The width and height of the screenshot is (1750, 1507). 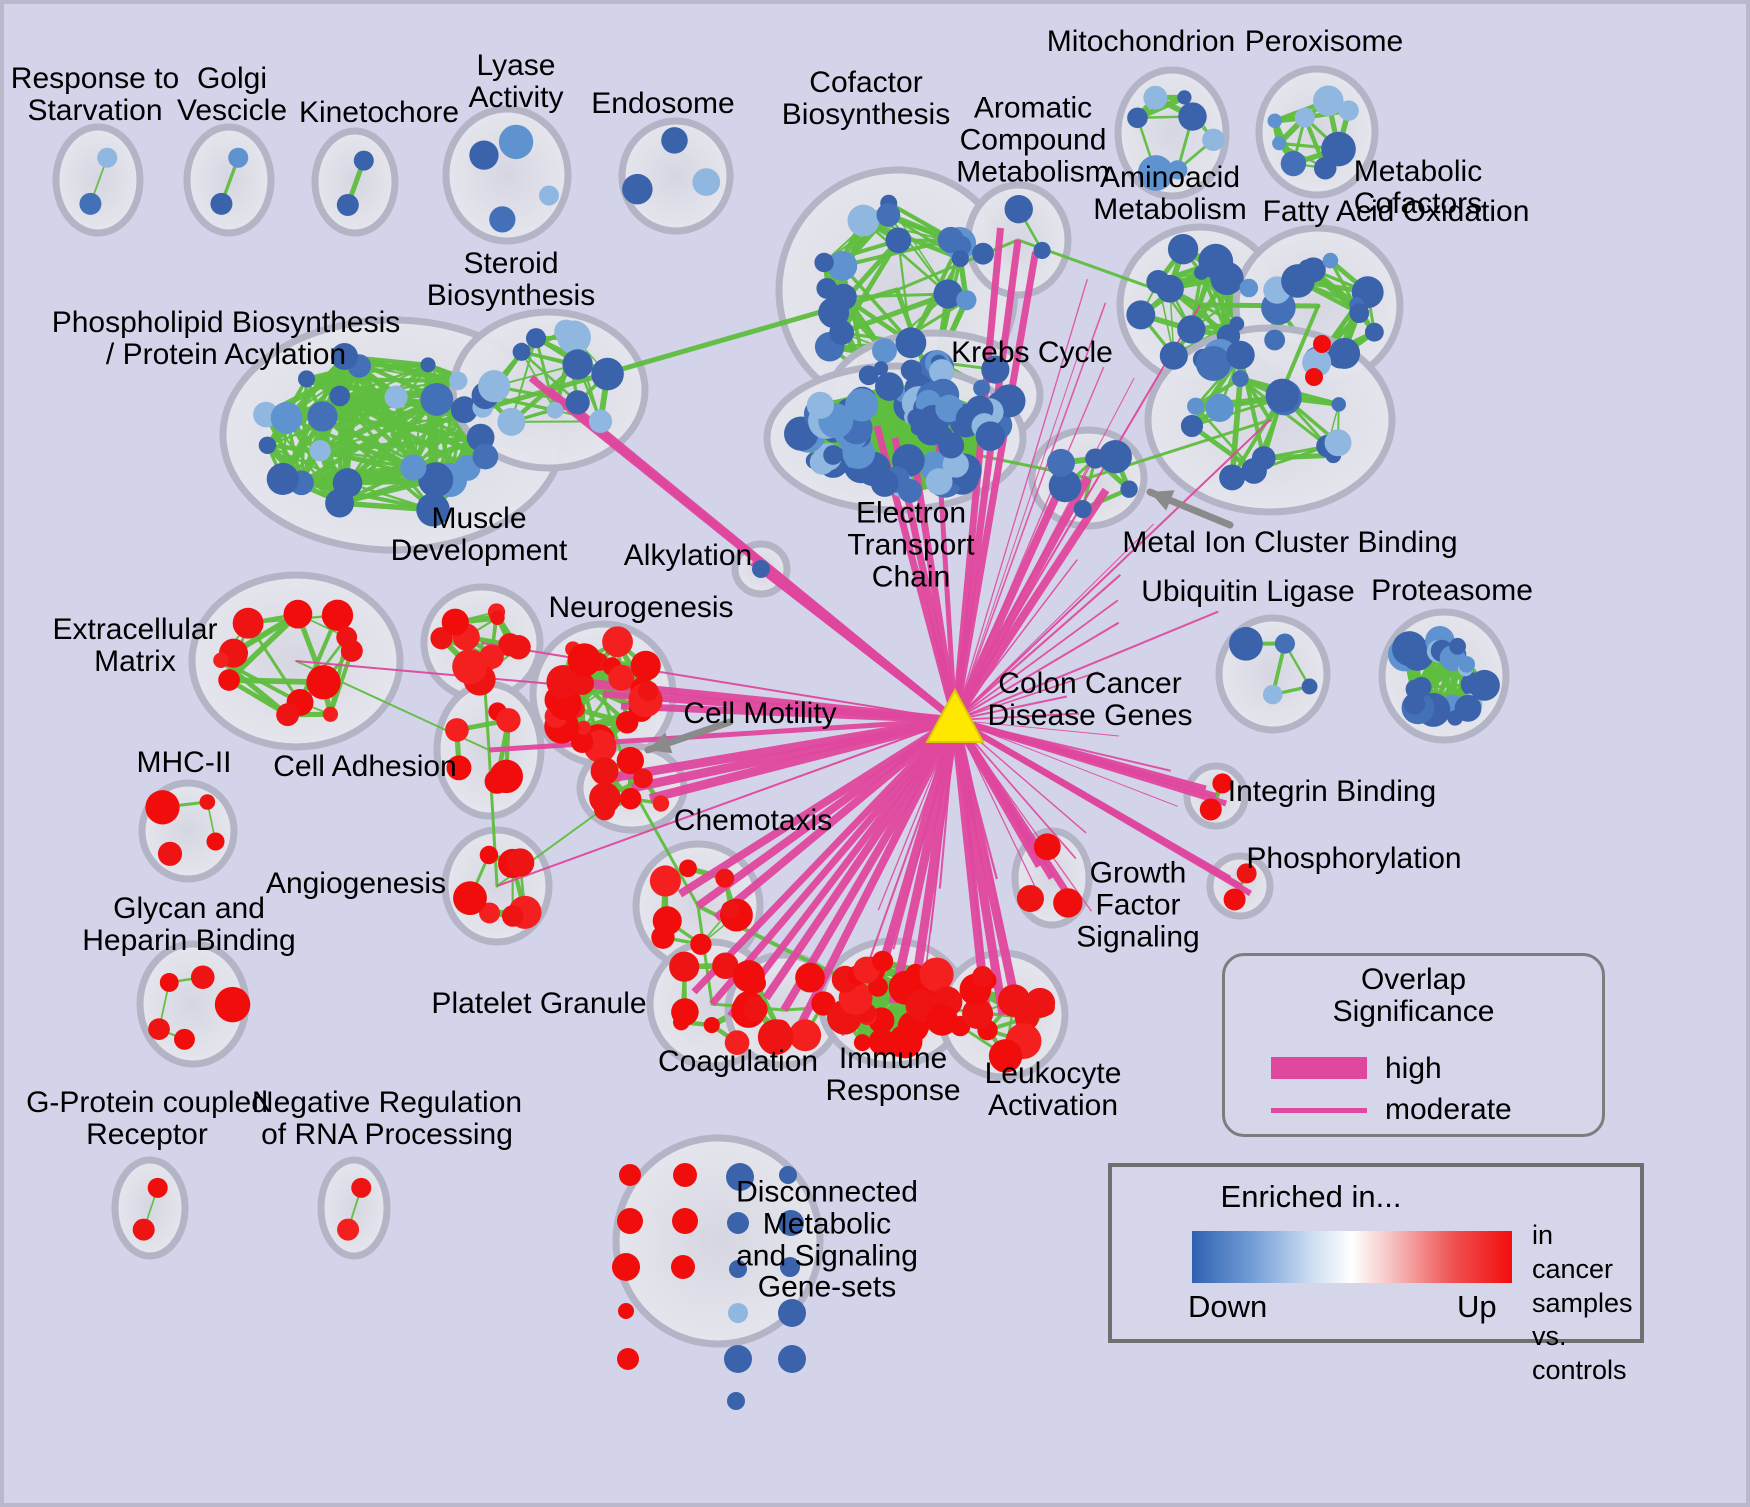 What do you see at coordinates (939, 621) in the screenshot?
I see `annotation-arrows` at bounding box center [939, 621].